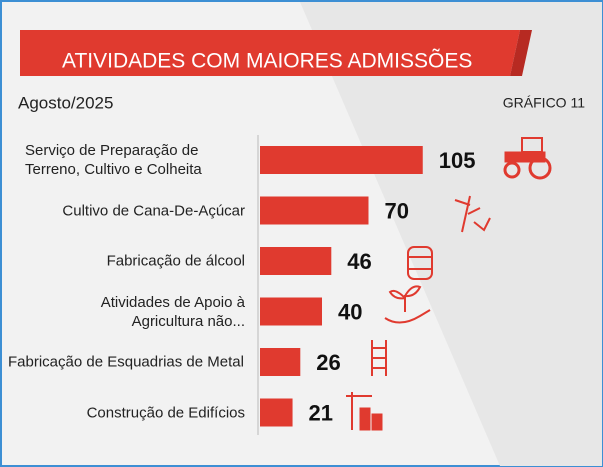  What do you see at coordinates (328, 362) in the screenshot?
I see `value-label: 26` at bounding box center [328, 362].